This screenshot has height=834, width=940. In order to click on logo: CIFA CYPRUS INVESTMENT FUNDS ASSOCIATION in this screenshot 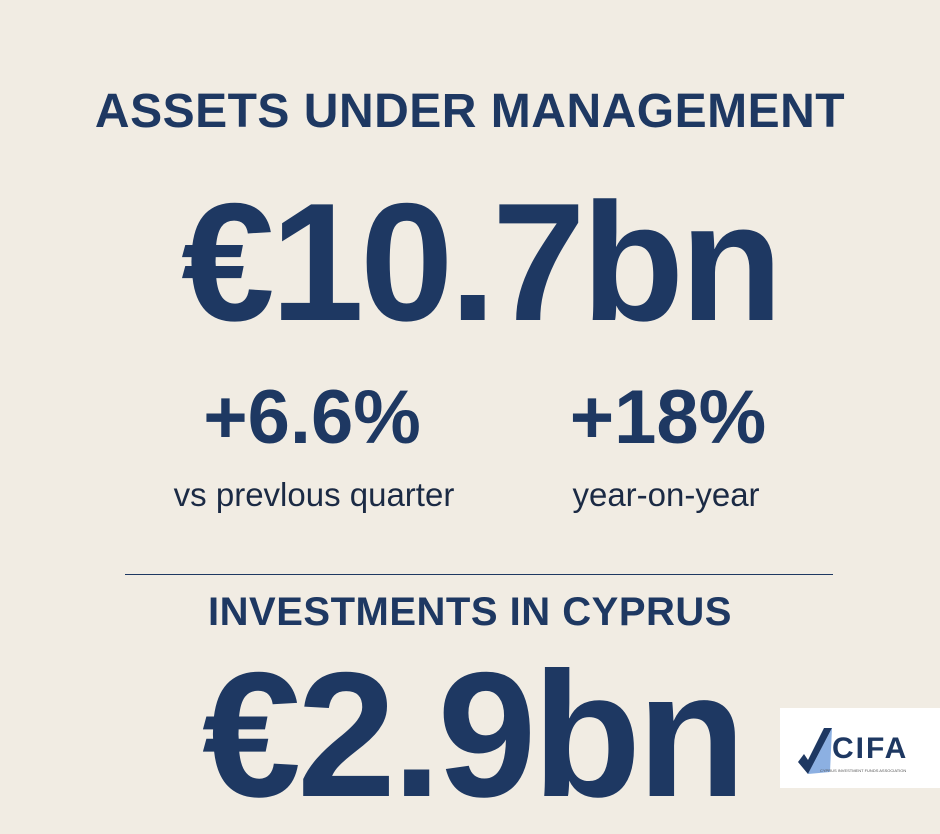, I will do `click(860, 748)`.